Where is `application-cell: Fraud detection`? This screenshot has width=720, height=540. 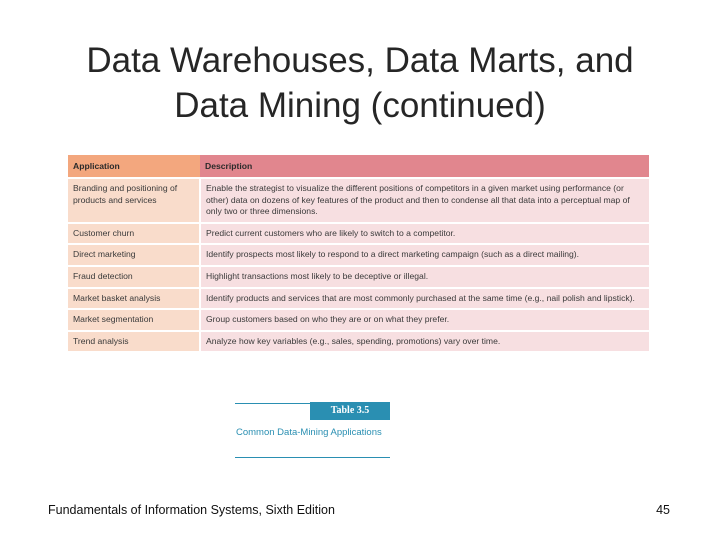 application-cell: Fraud detection is located at coordinates (134, 276).